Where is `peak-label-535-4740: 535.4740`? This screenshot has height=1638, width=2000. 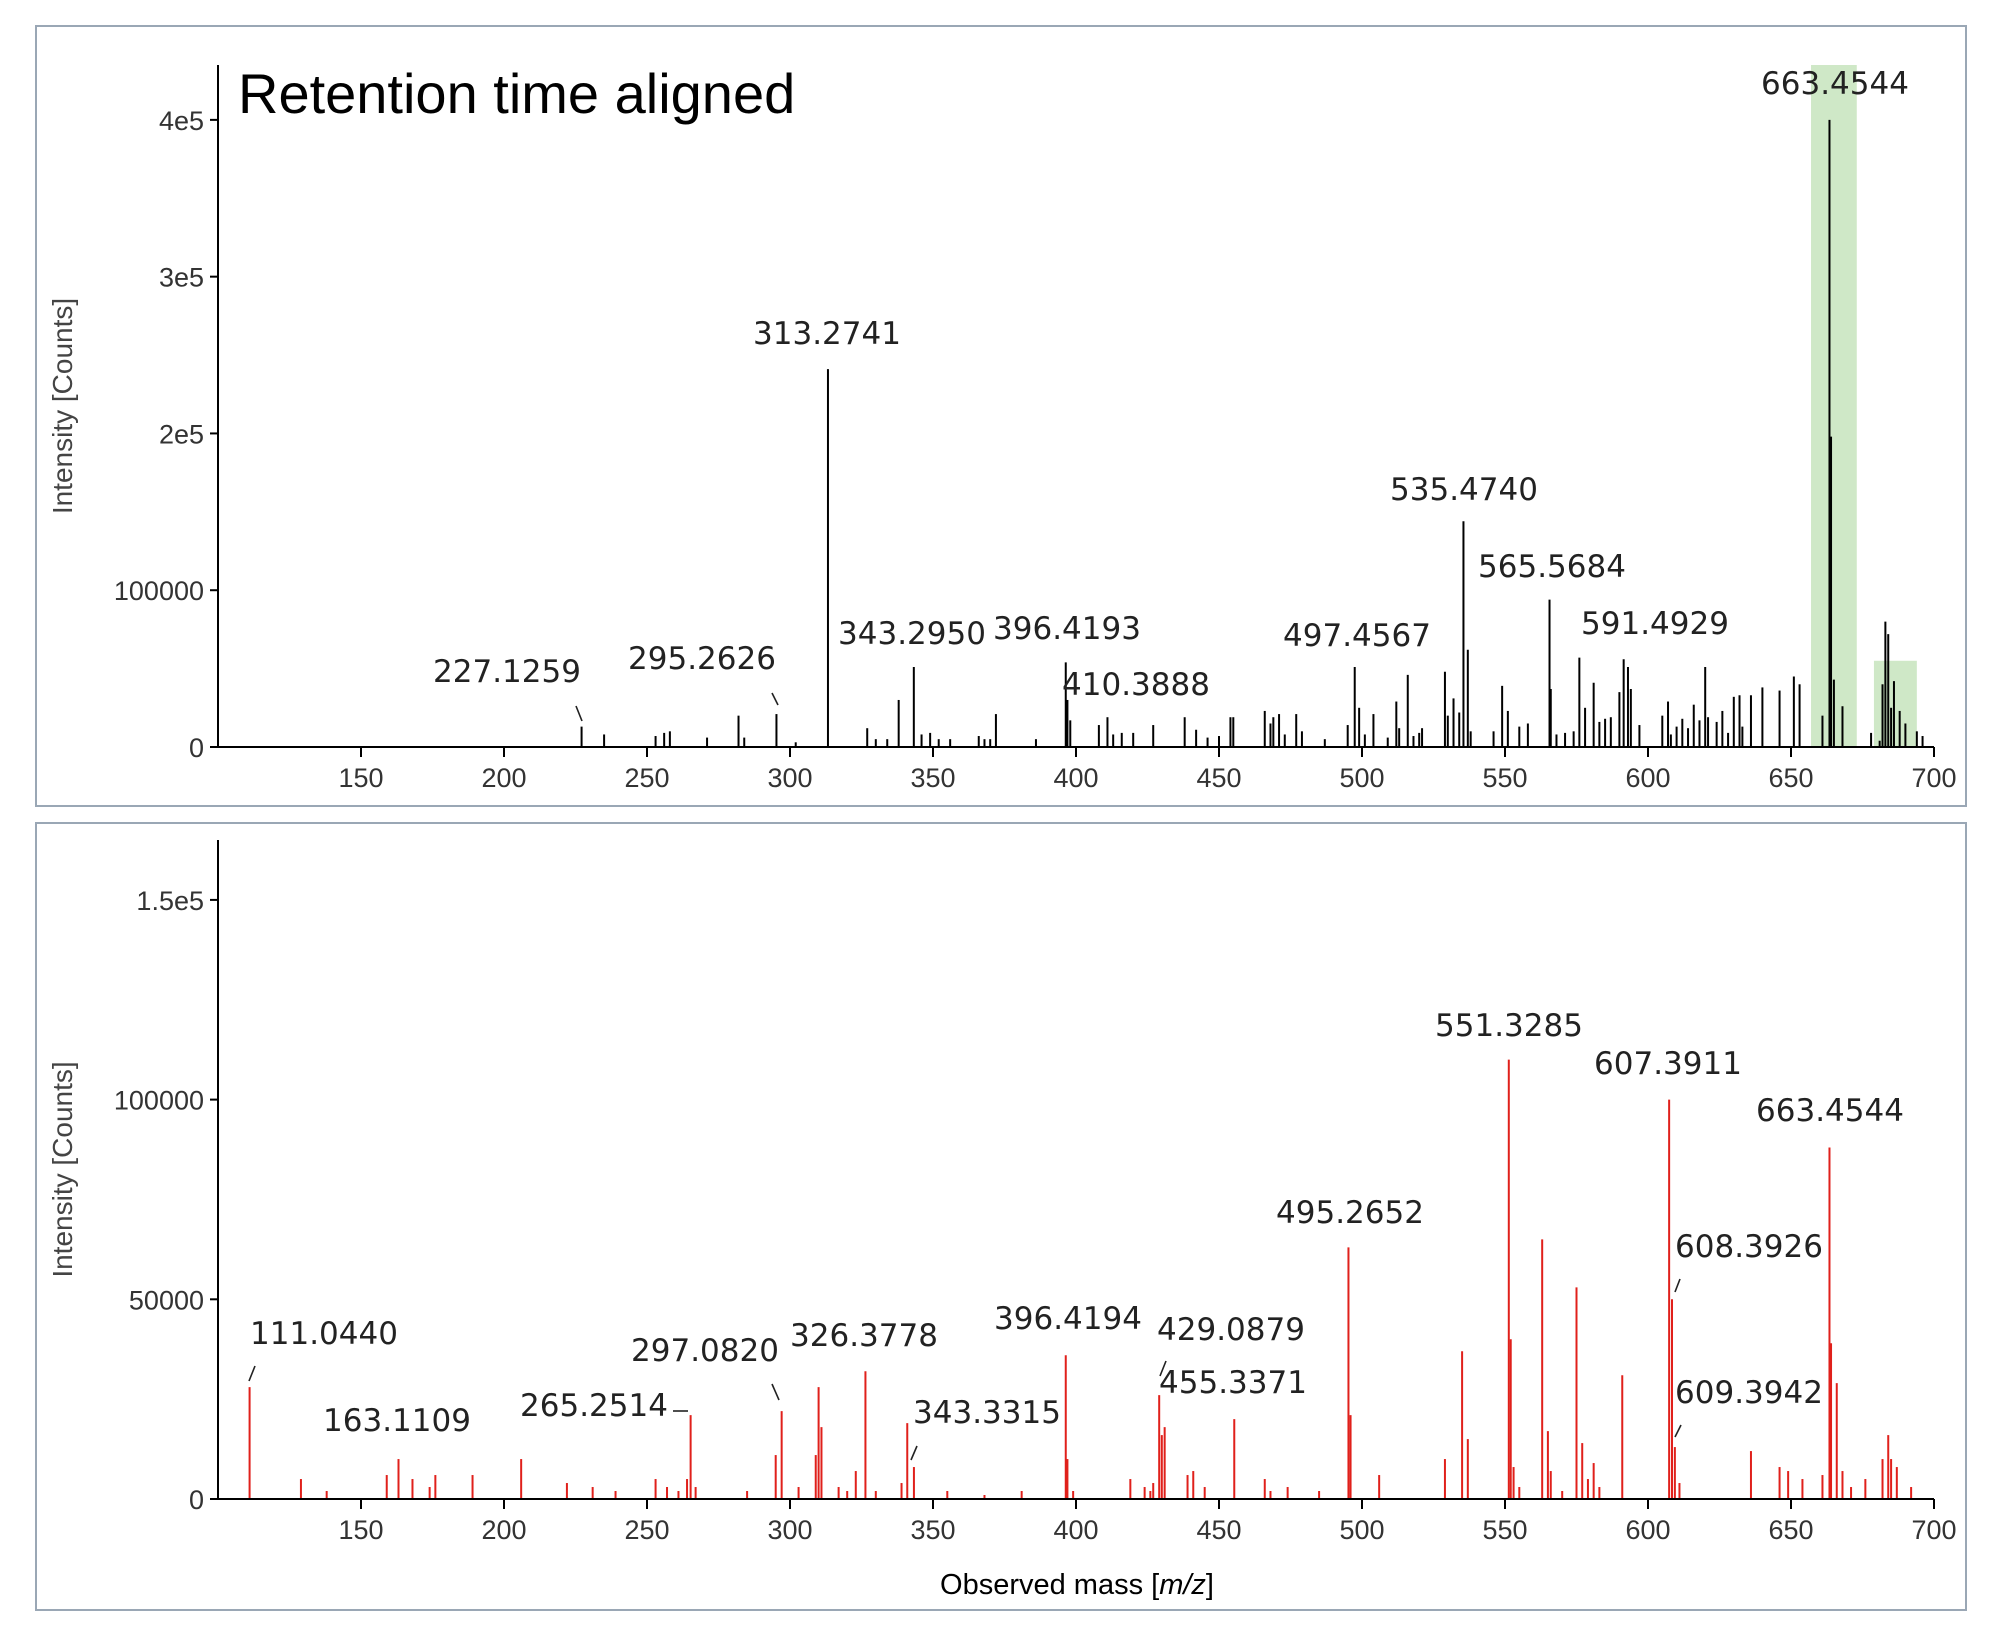 peak-label-535-4740: 535.4740 is located at coordinates (1464, 490).